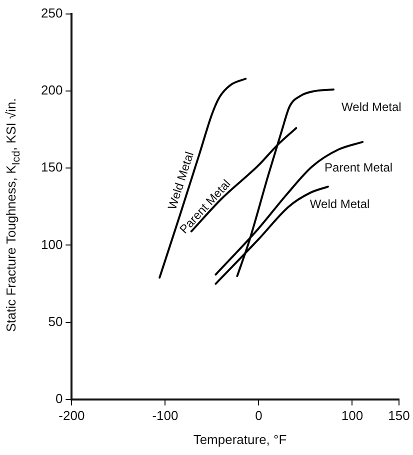 This screenshot has height=455, width=413. What do you see at coordinates (51, 244) in the screenshot?
I see `y-tick-label: 100` at bounding box center [51, 244].